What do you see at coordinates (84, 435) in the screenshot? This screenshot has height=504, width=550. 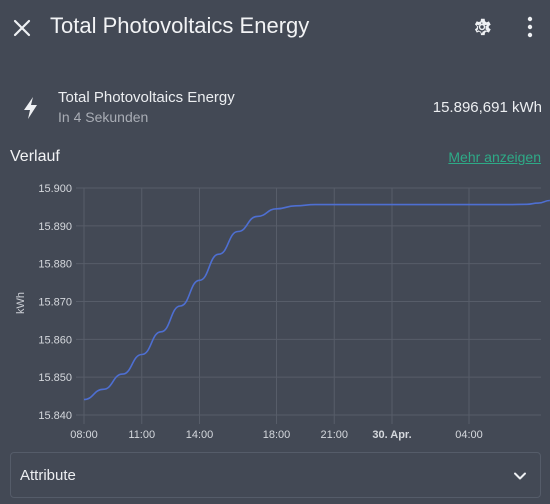 I see `x-tick-label: 08:00` at bounding box center [84, 435].